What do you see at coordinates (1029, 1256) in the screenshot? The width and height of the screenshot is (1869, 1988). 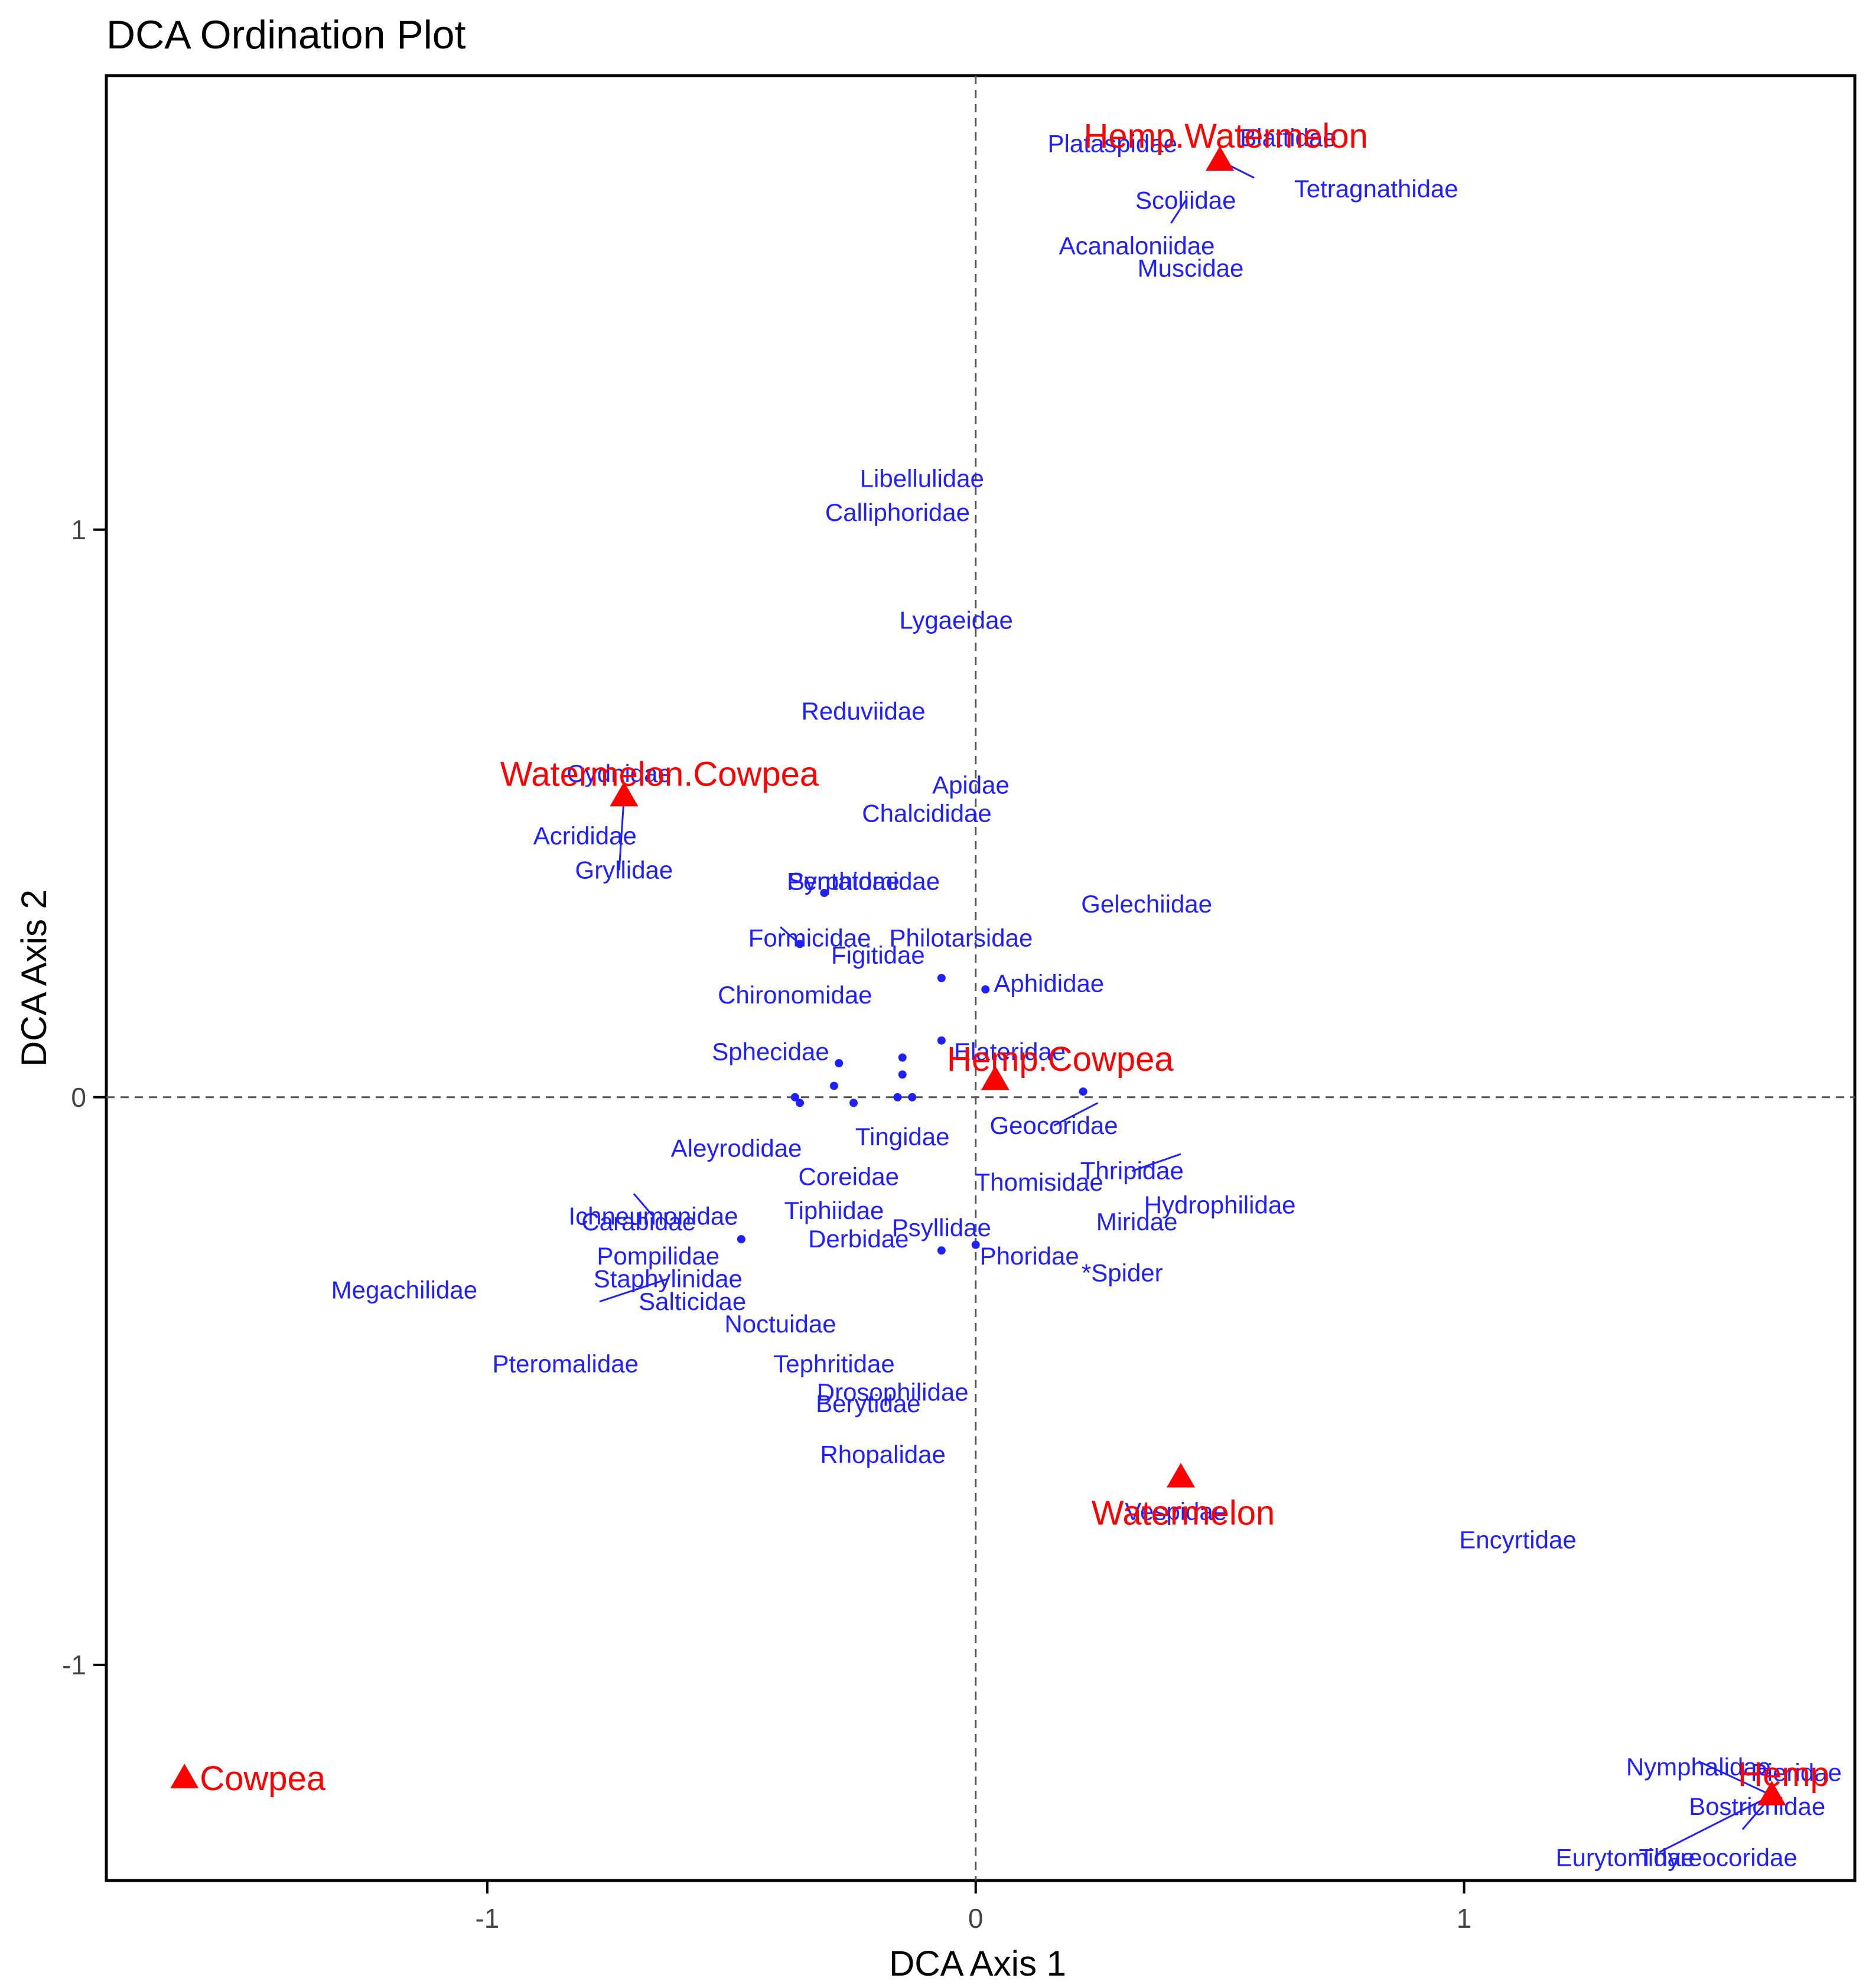 I see `taxon-label-phoridae: Phoridae` at bounding box center [1029, 1256].